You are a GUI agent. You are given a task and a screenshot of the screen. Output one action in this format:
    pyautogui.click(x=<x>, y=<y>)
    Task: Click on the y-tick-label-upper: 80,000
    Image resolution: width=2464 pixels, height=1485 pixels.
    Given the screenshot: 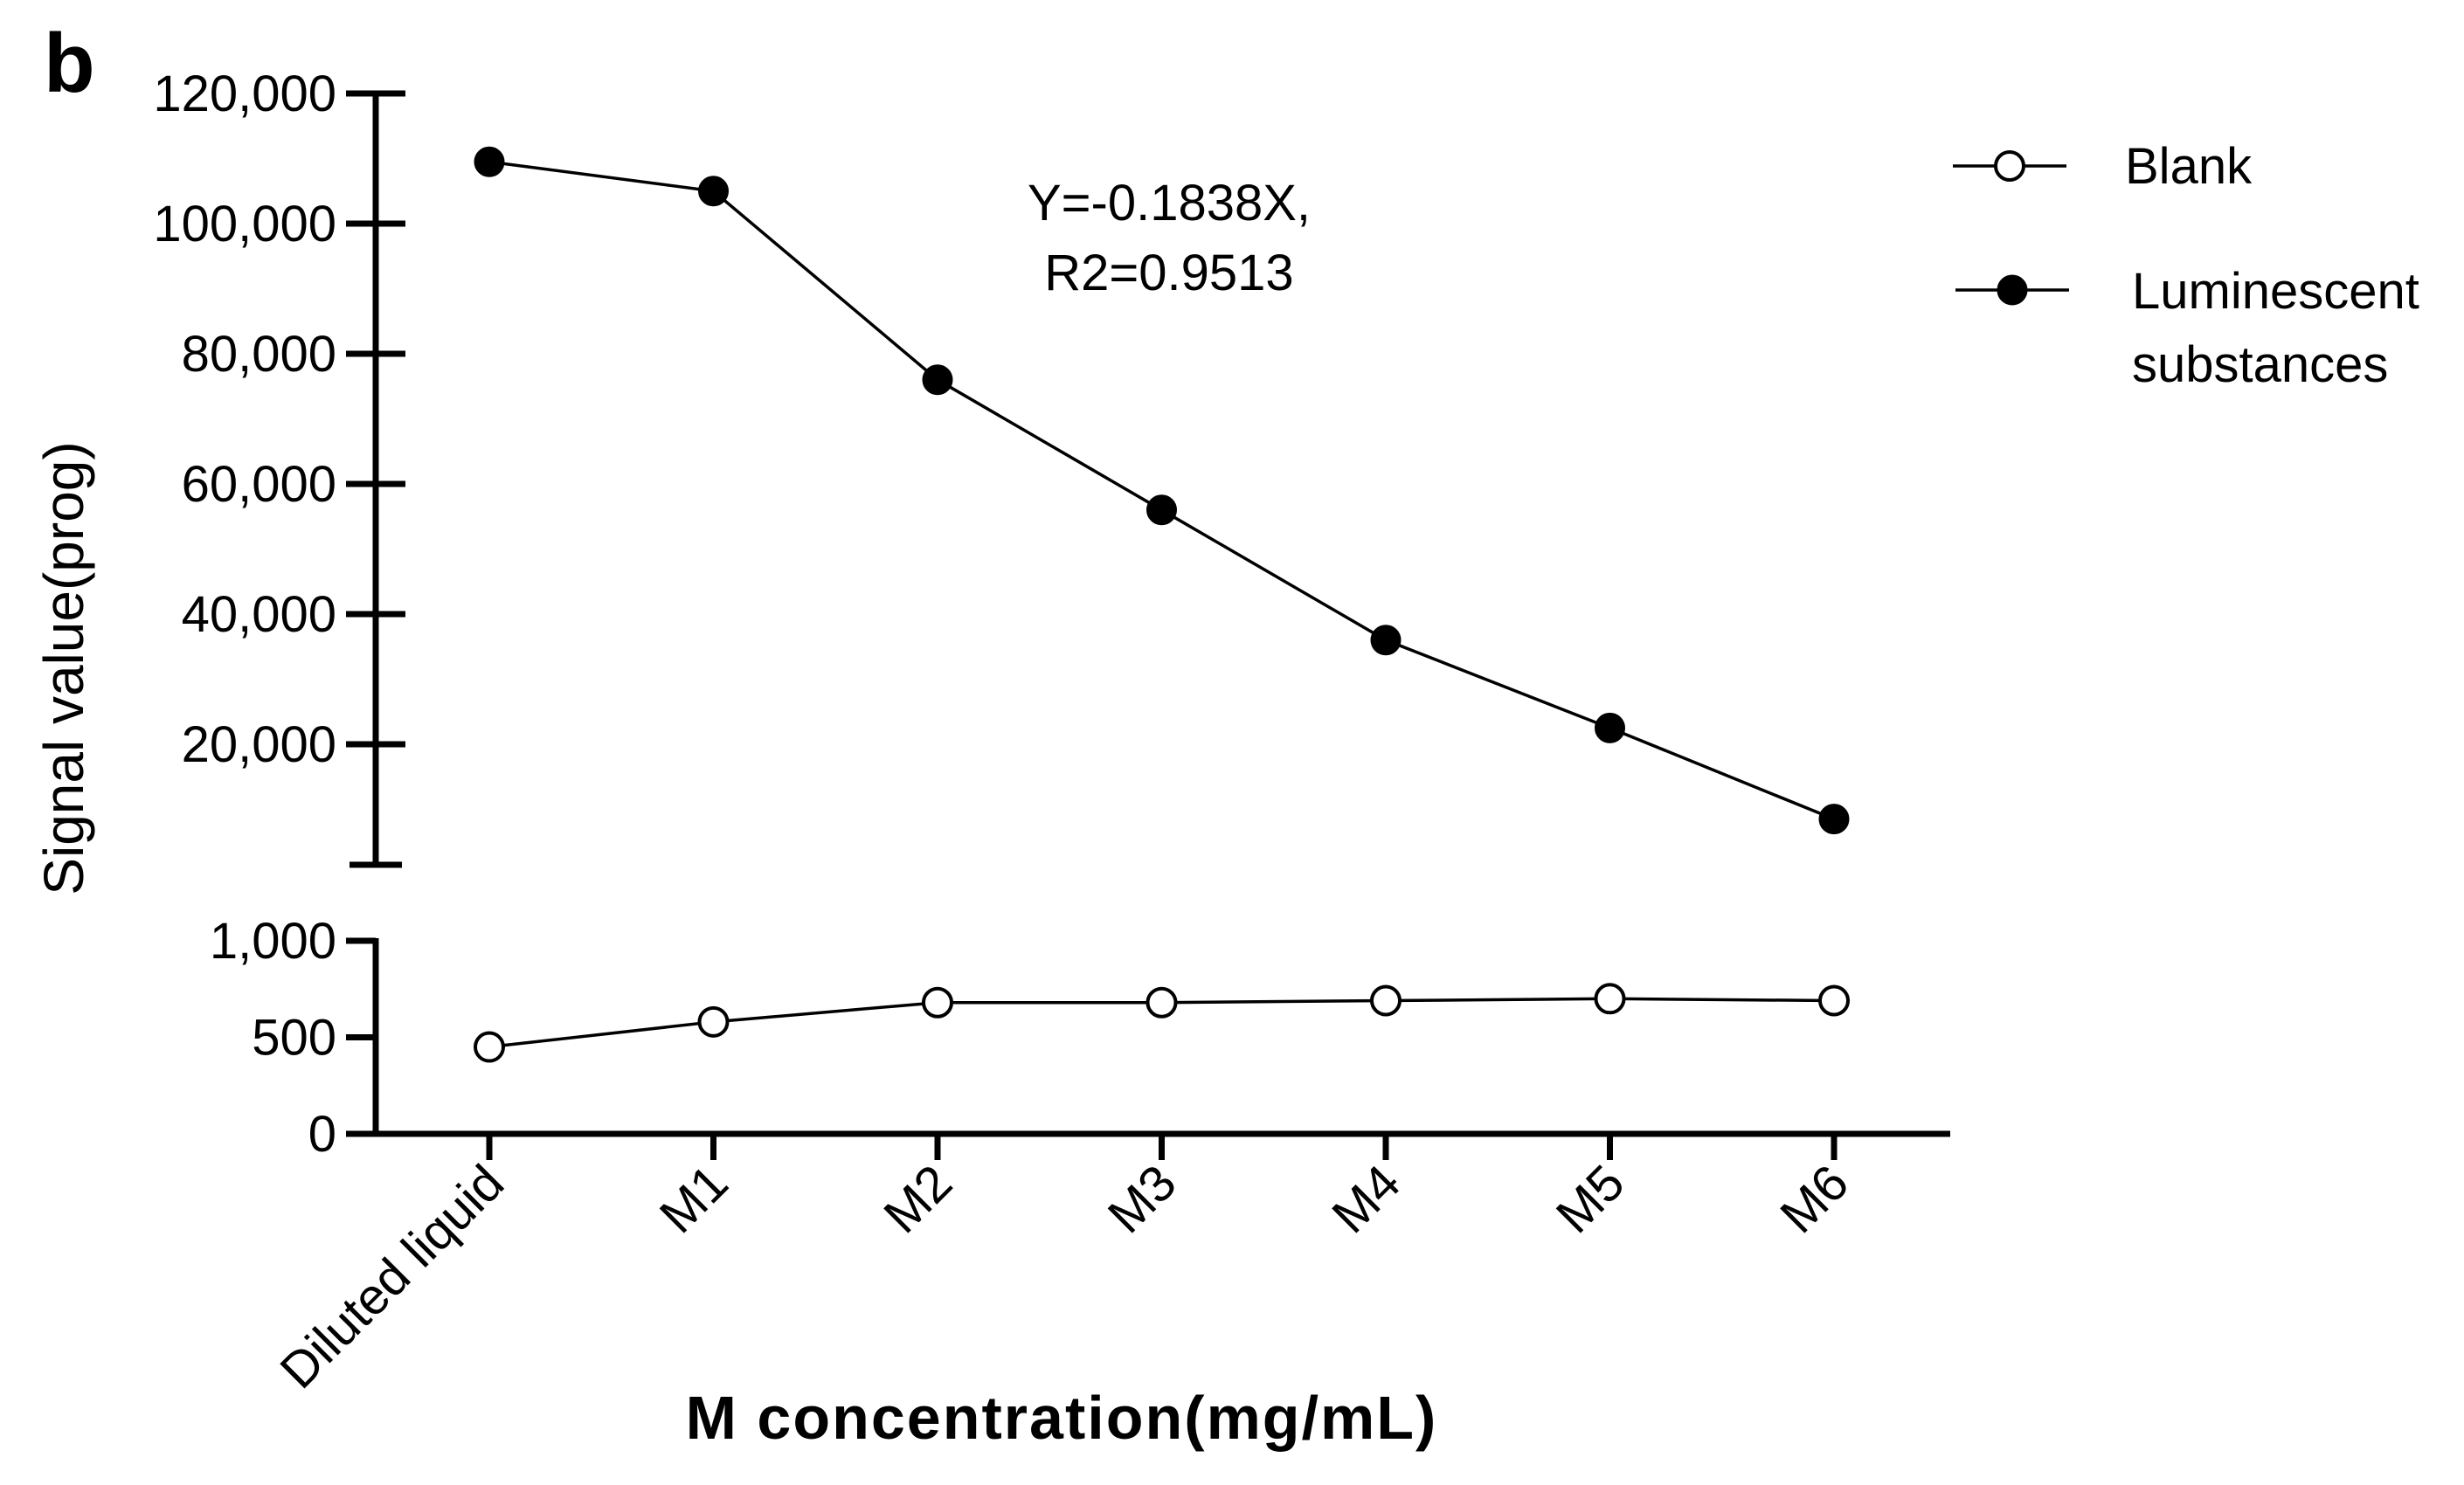 What is the action you would take?
    pyautogui.click(x=259, y=354)
    